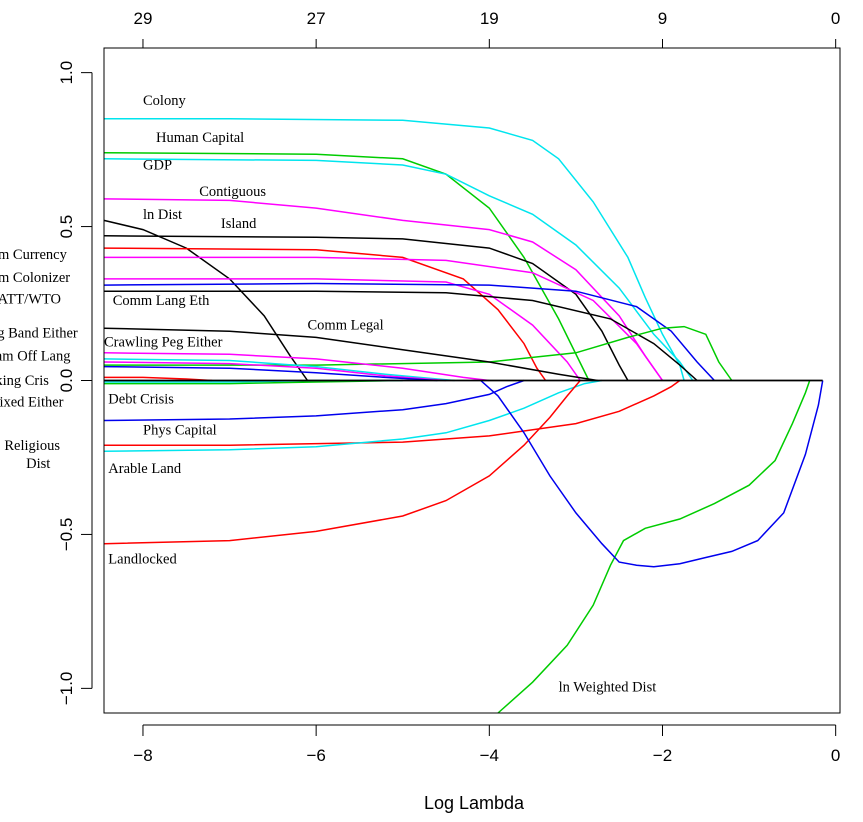 Image resolution: width=863 pixels, height=822 pixels. Describe the element at coordinates (66, 689) in the screenshot. I see `y-tick-label: −1.0` at that location.